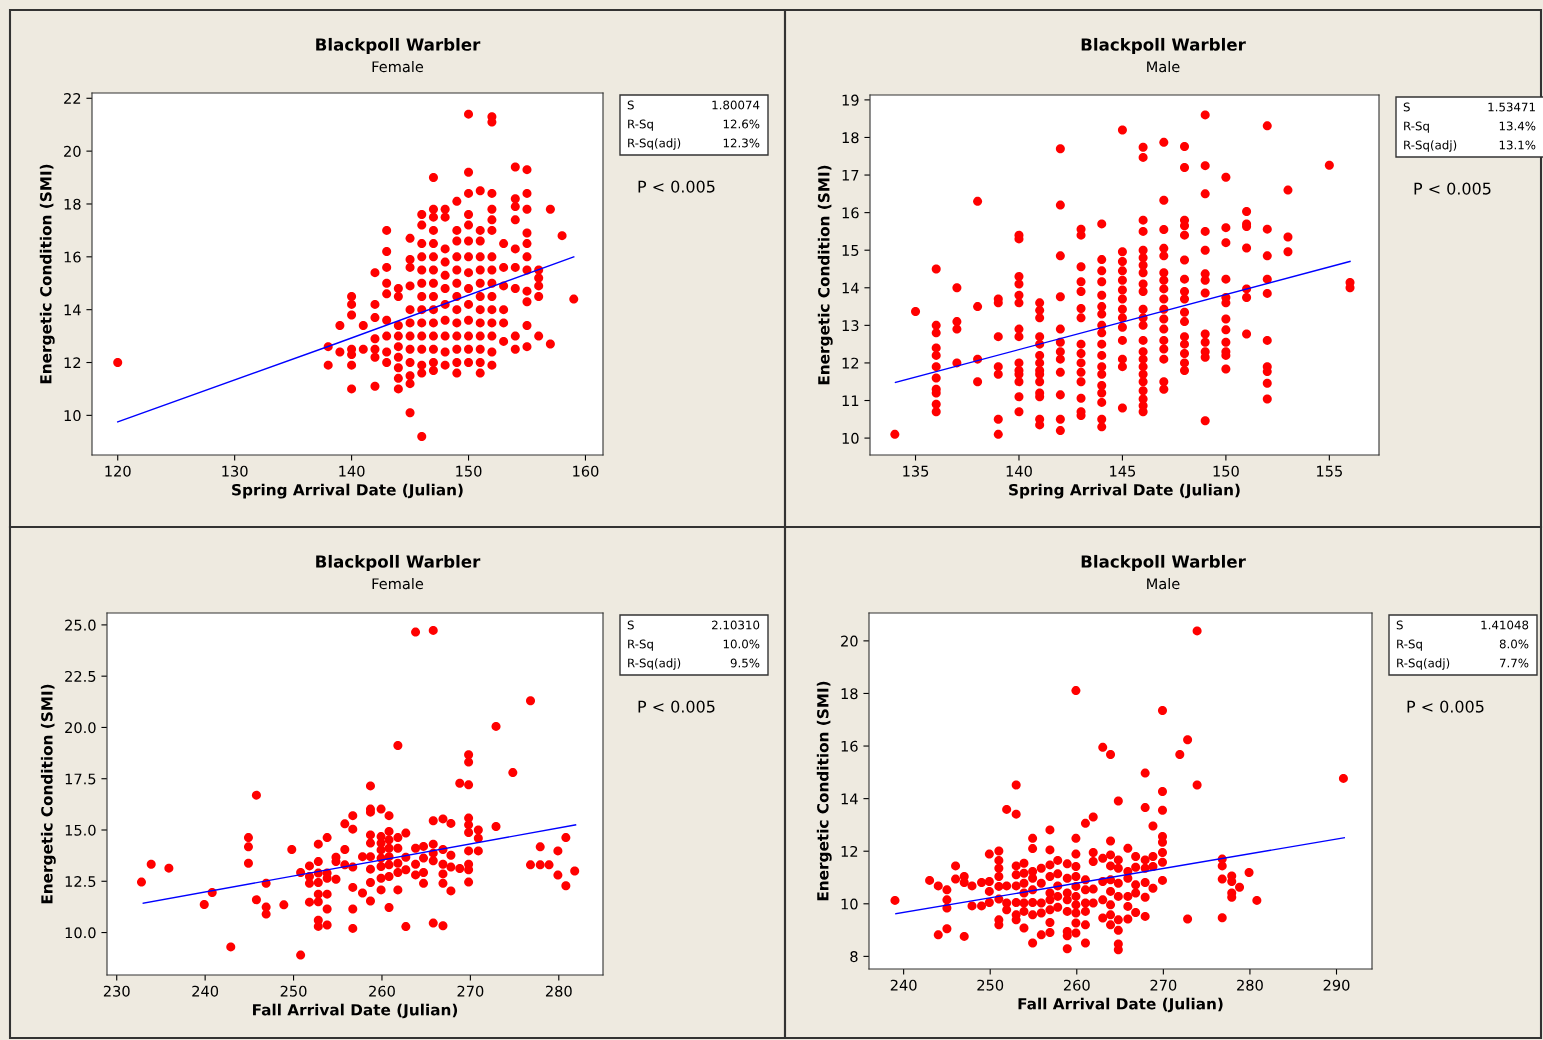 The image size is (1543, 1040). What do you see at coordinates (1514, 663) in the screenshot?
I see `text: 7.7%` at bounding box center [1514, 663].